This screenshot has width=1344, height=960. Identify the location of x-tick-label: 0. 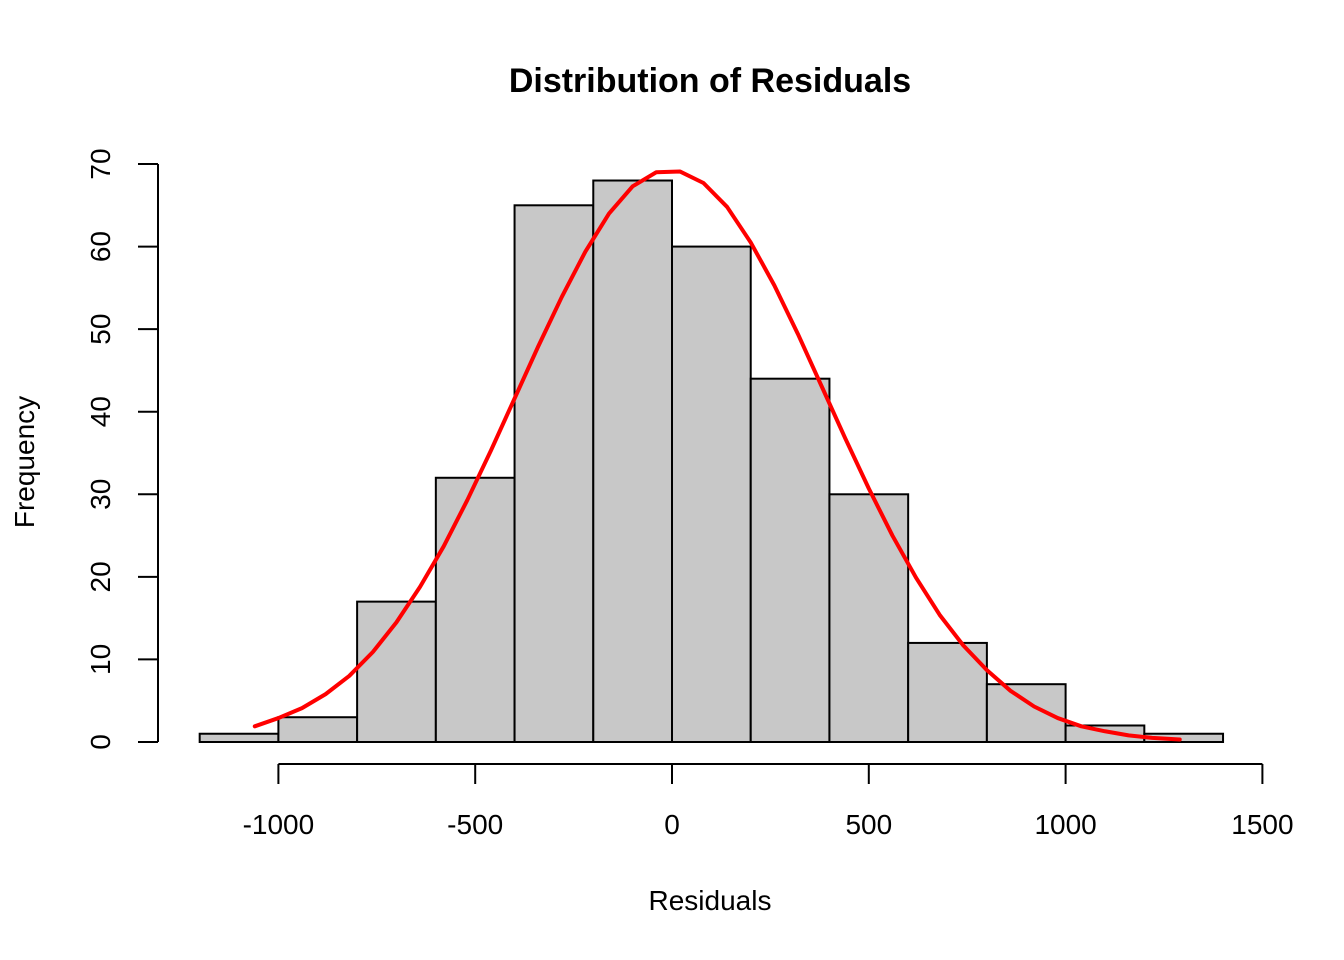
(672, 824).